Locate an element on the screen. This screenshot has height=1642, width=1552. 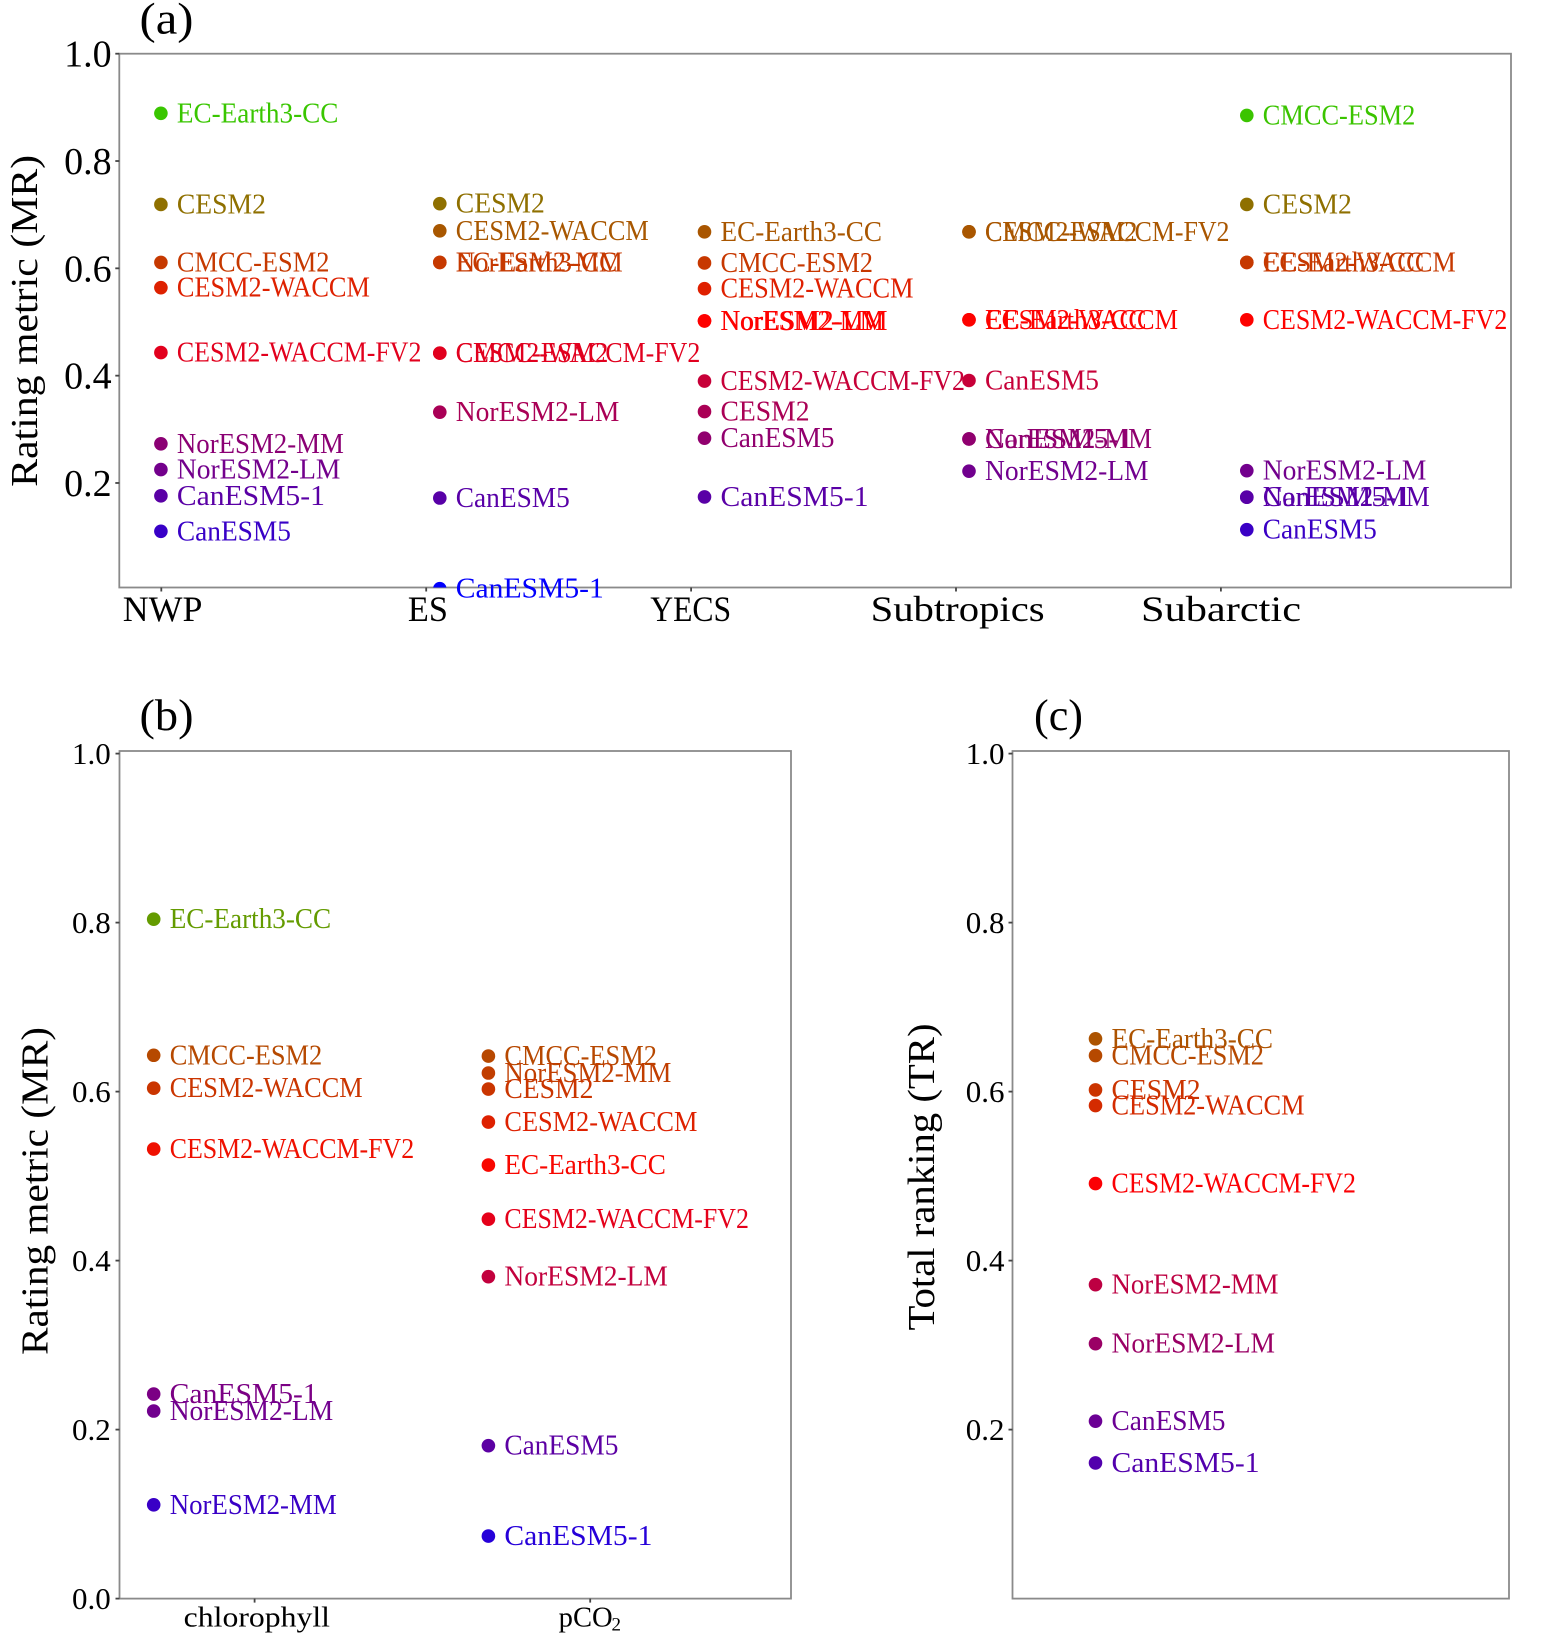
svg-text: Total ranking (TR) is located at coordinates (922, 1177).